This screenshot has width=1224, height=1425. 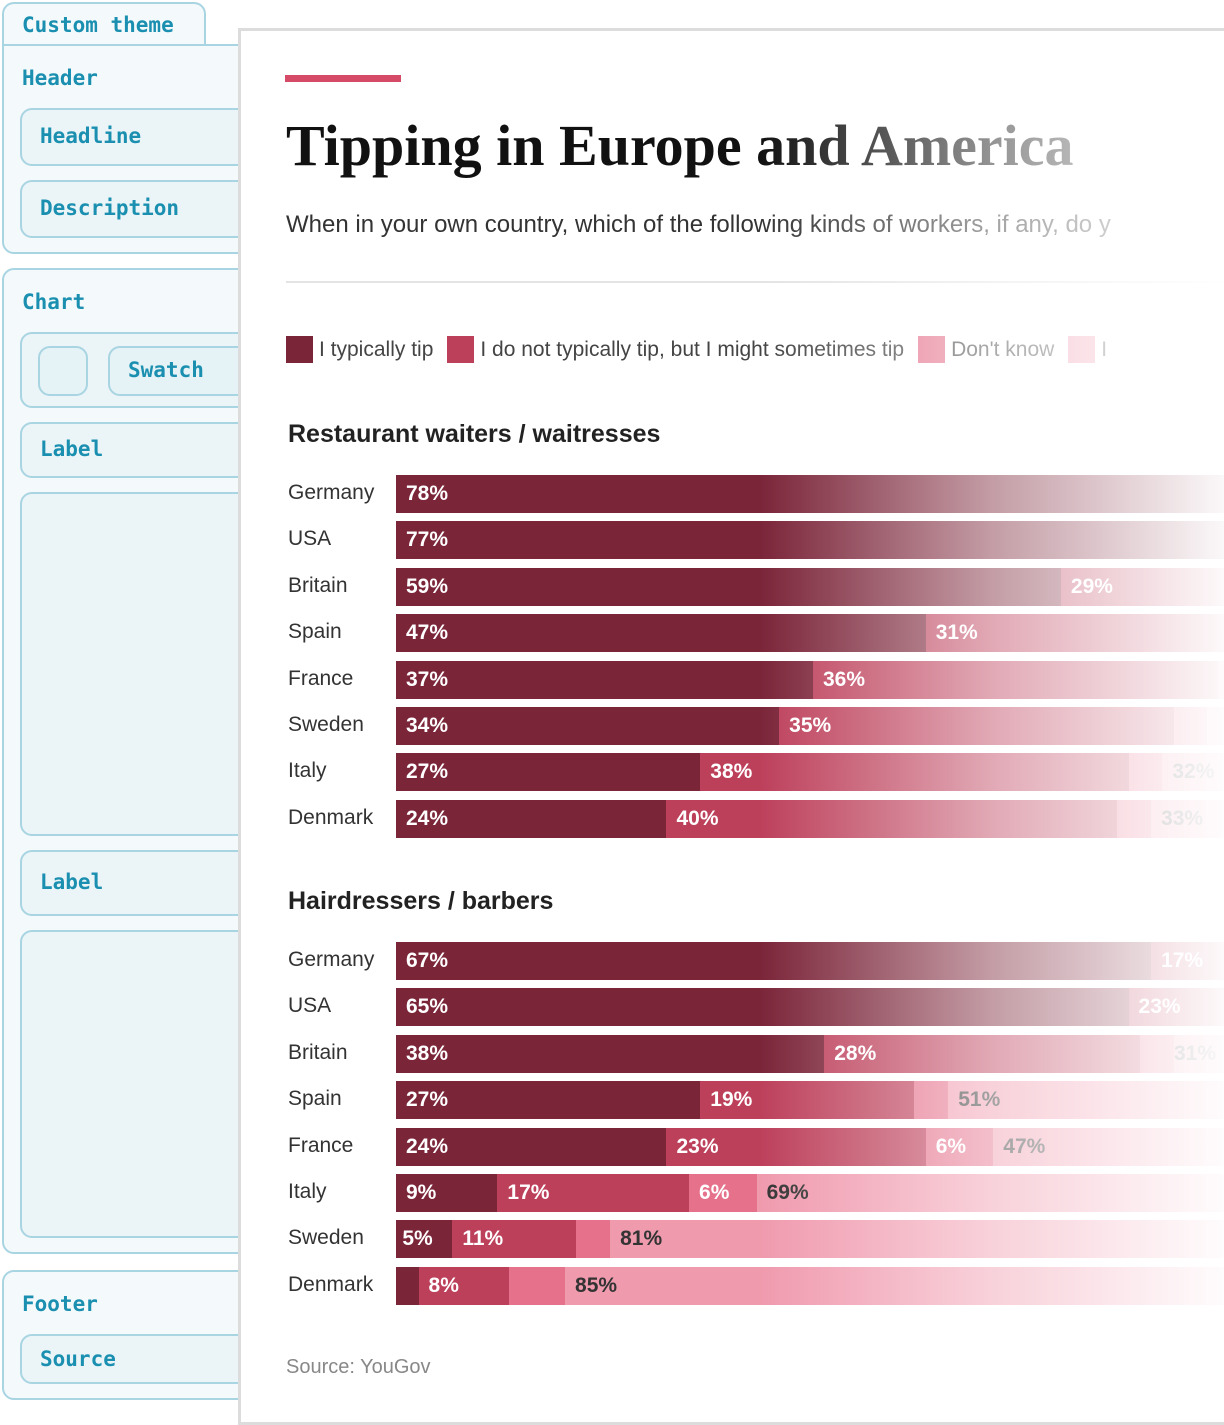 What do you see at coordinates (72, 449) in the screenshot?
I see `label-1: Label` at bounding box center [72, 449].